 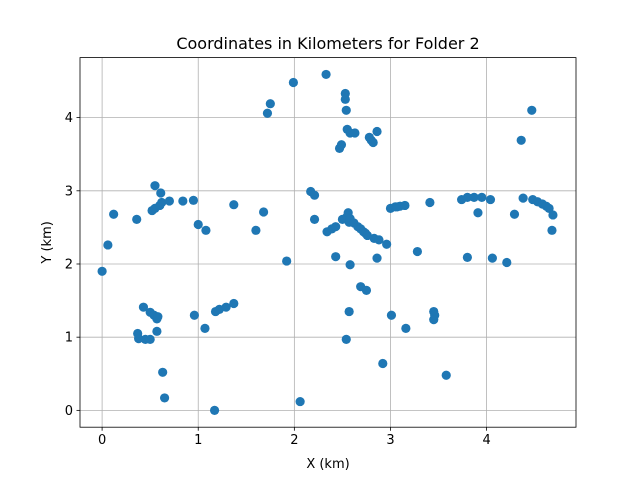 I want to click on chart-title: Coordinates in Kilometers for Folder 2, so click(x=327, y=43).